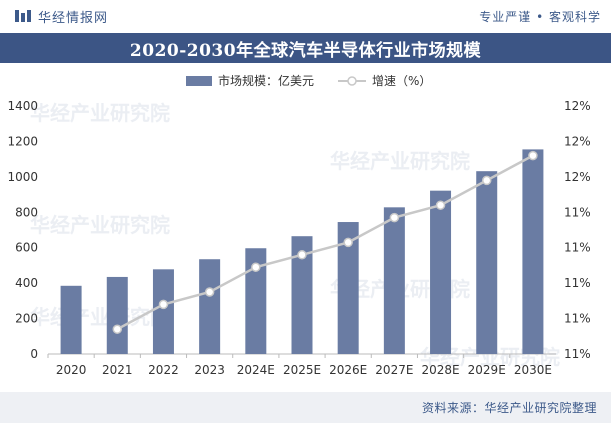 This screenshot has height=423, width=611. What do you see at coordinates (305, 16) in the screenshot?
I see `top-bar: 华经情报网 专业严谨 • 客观科学` at bounding box center [305, 16].